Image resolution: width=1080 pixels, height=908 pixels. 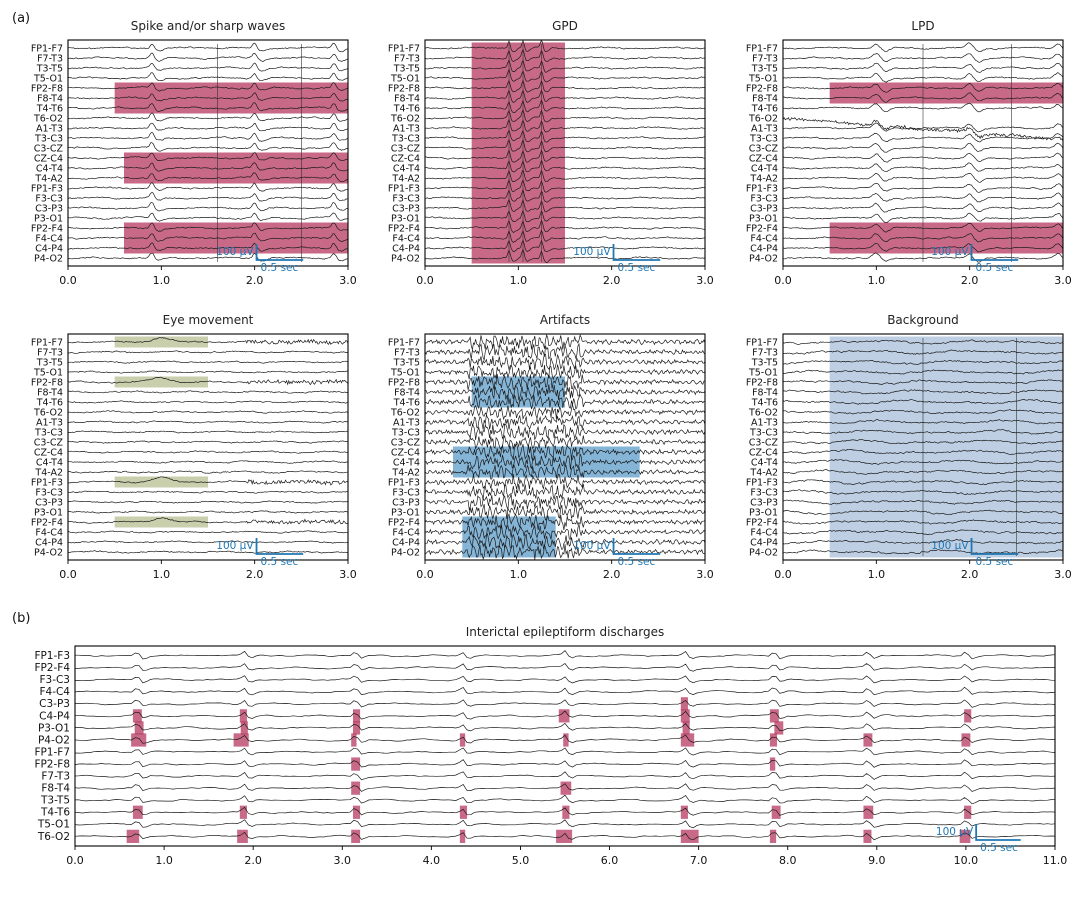 I want to click on panel-title: Interictal epileptiform discharges, so click(x=565, y=632).